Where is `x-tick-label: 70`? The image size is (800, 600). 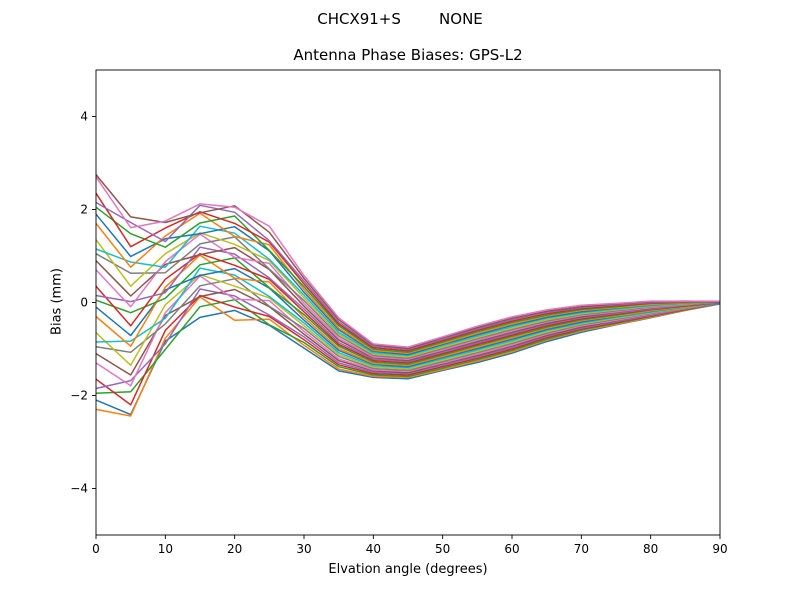 x-tick-label: 70 is located at coordinates (581, 549).